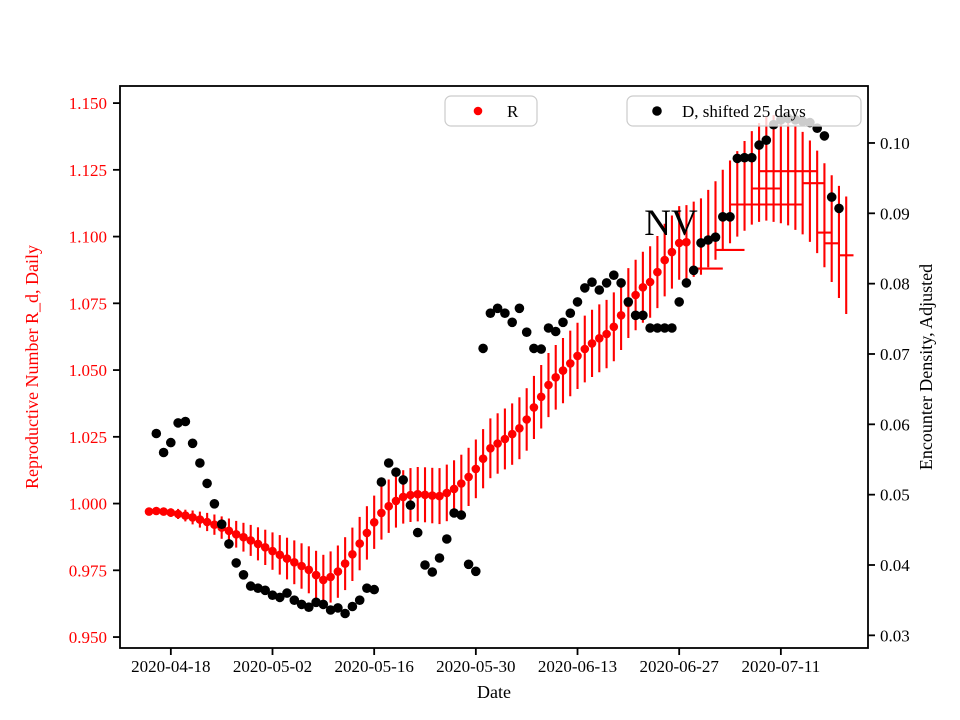  Describe the element at coordinates (272, 666) in the screenshot. I see `x-tick-label: 2020-05-02` at that location.